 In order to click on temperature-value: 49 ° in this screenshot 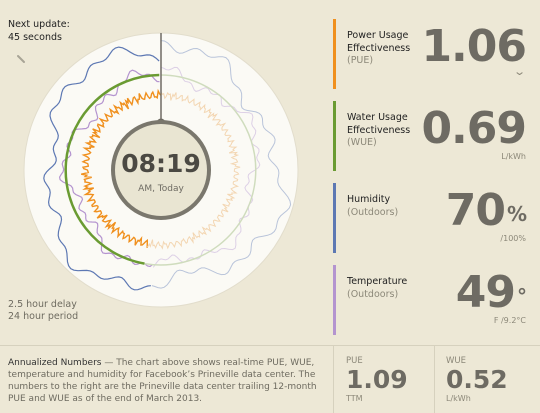, I will do `click(491, 292)`.